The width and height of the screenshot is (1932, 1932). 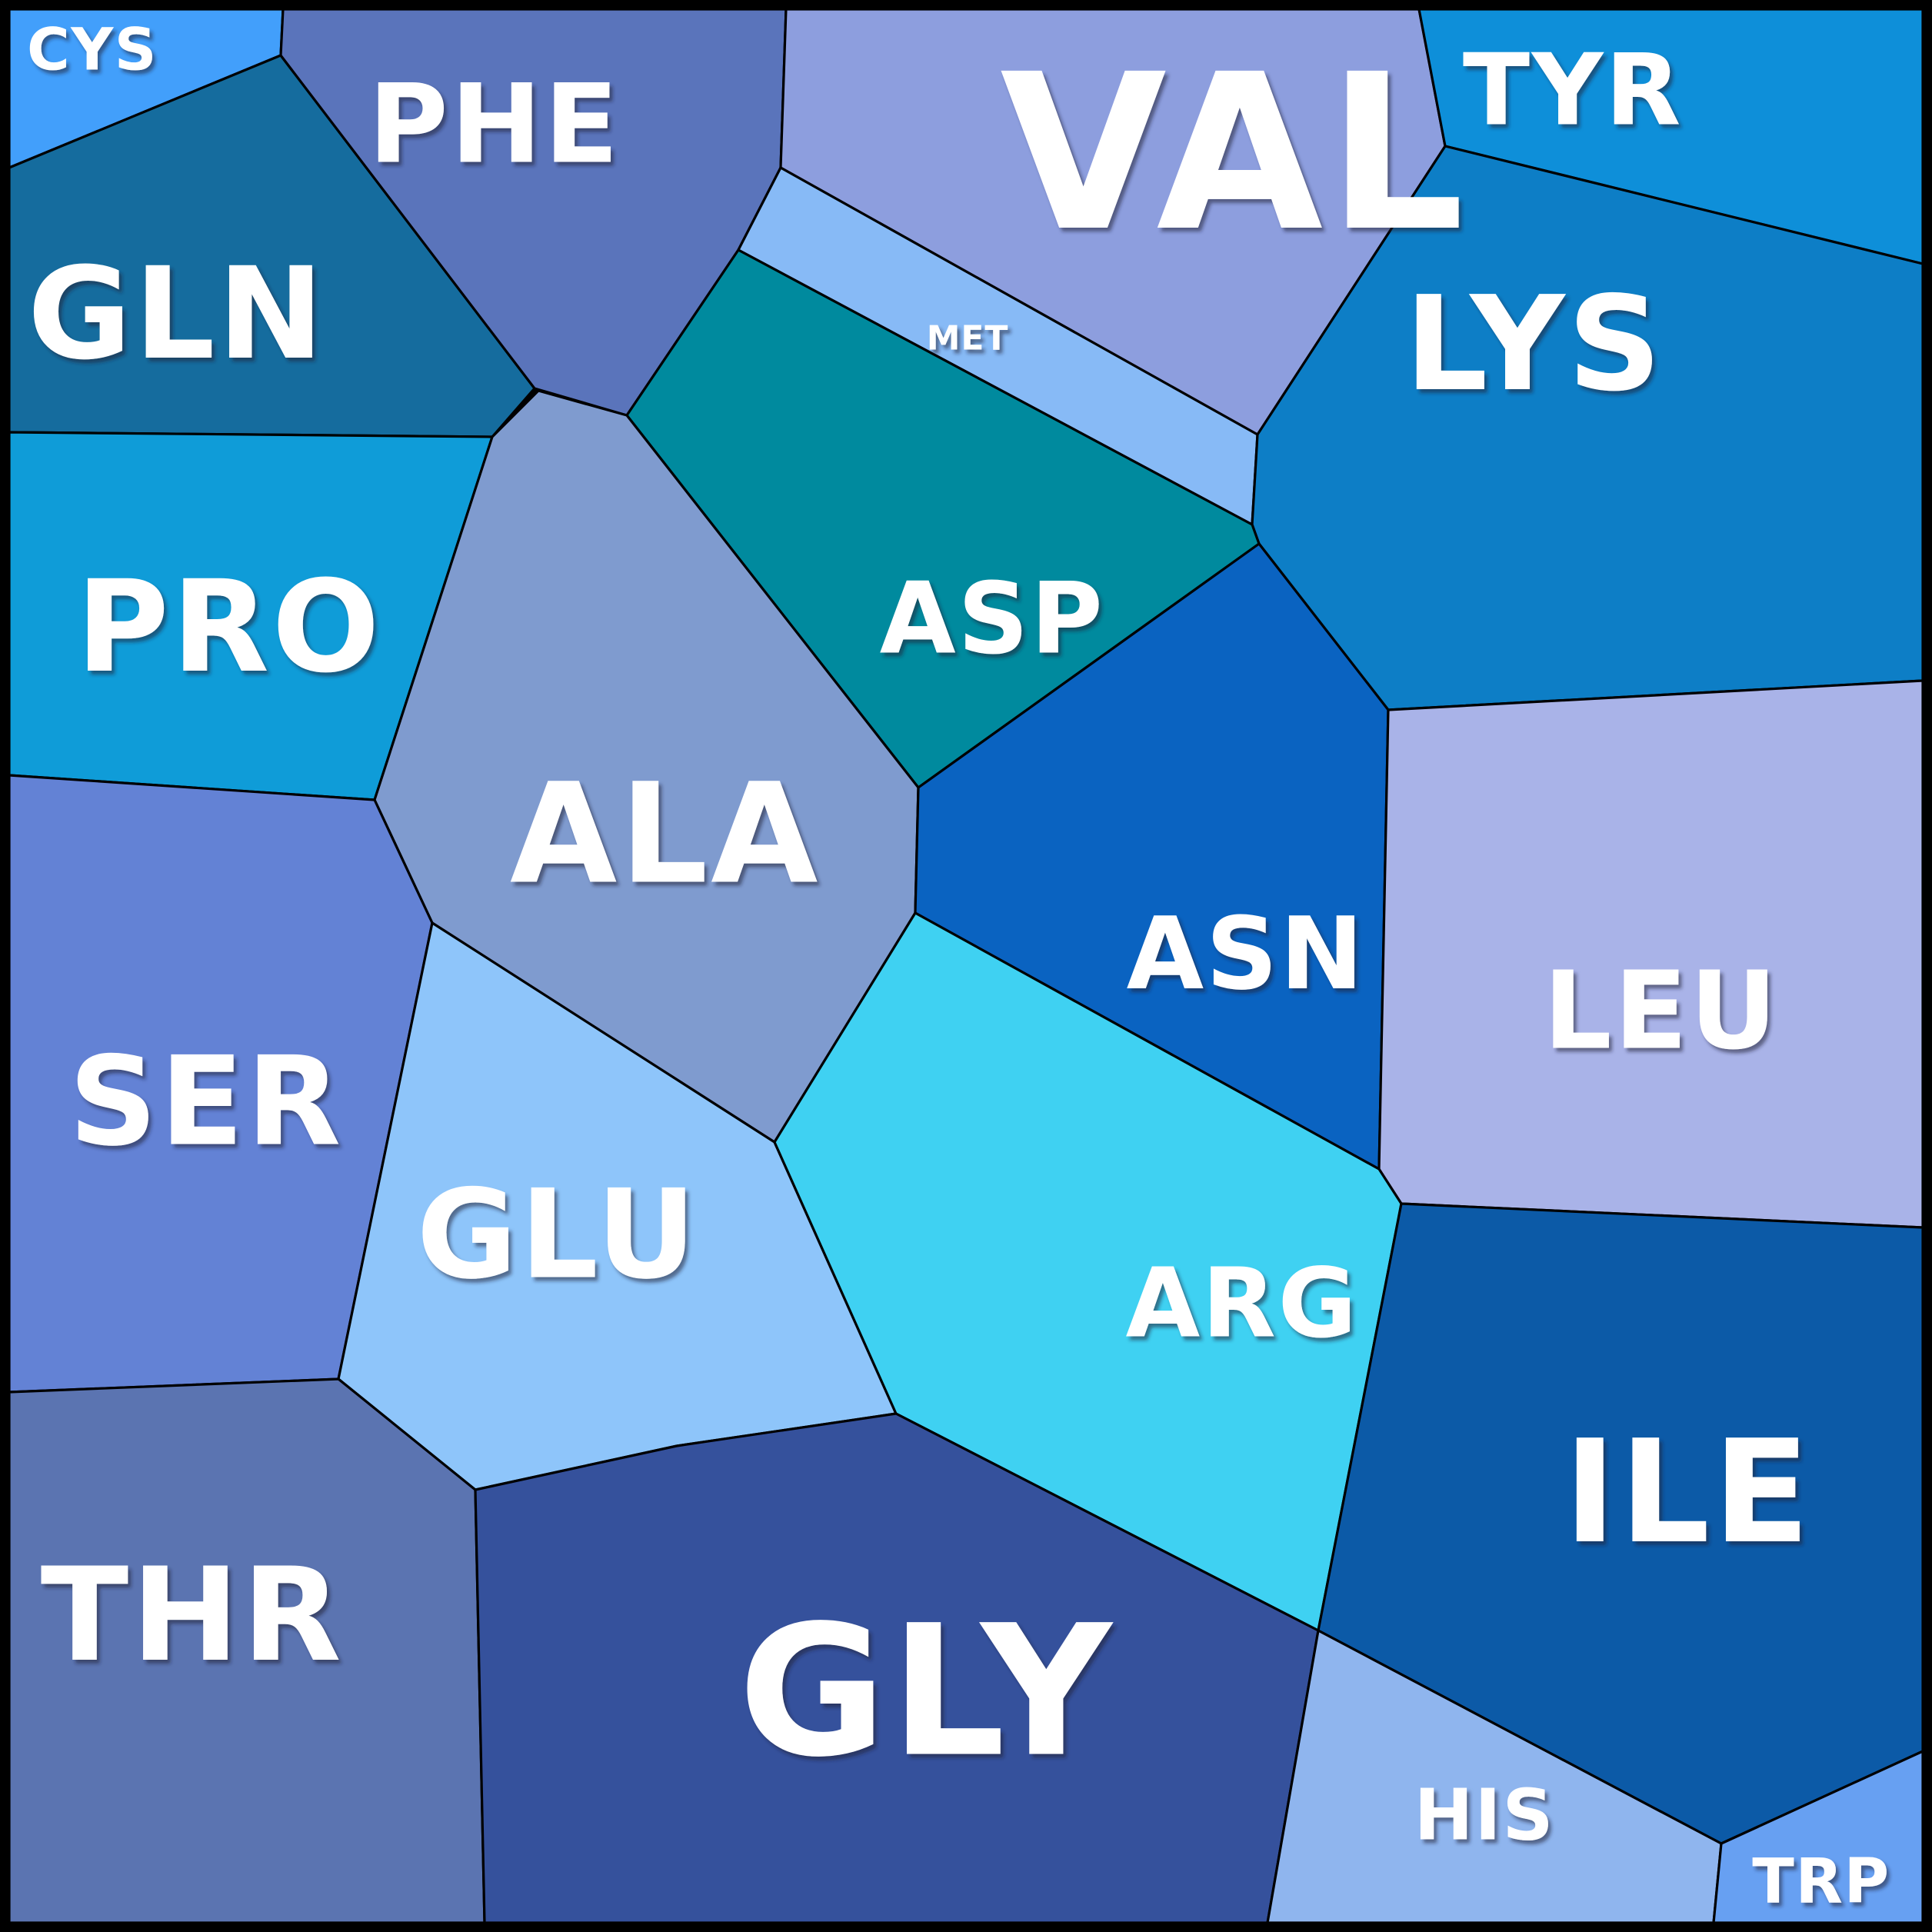 I want to click on cell-label-arg: ARG, so click(x=1241, y=1304).